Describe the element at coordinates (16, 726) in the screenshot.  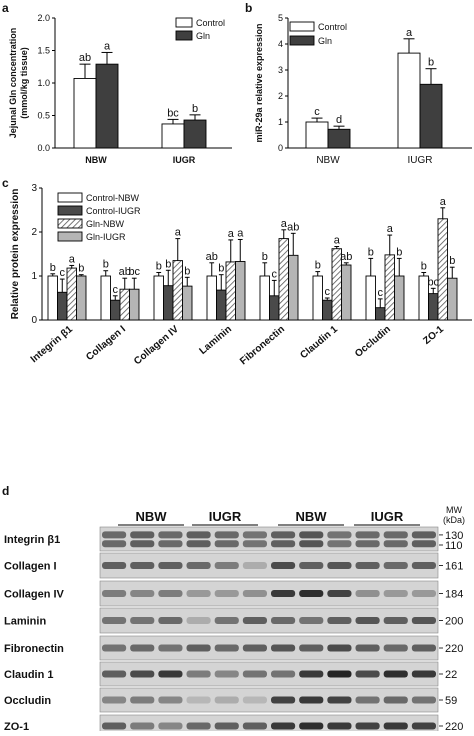
I see `blot-row-label: ZO-1` at that location.